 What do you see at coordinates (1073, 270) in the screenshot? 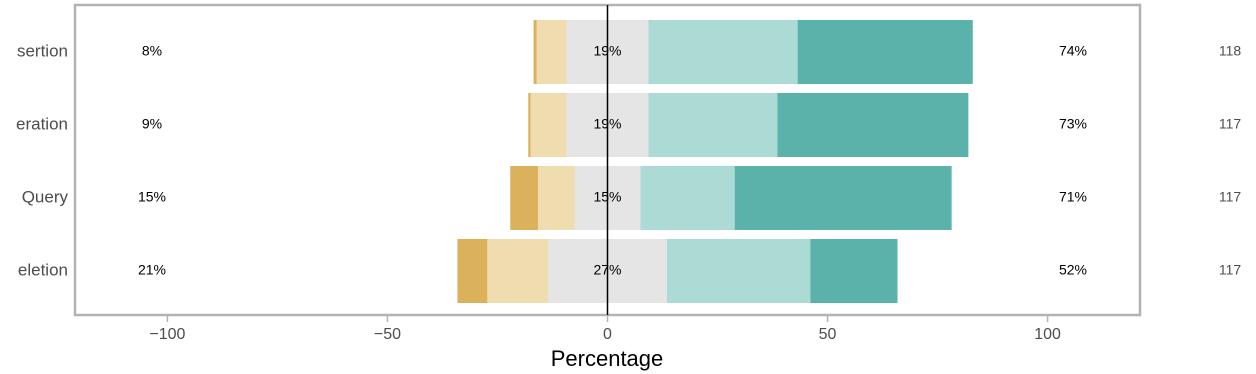
I see `right-total: 52%` at bounding box center [1073, 270].